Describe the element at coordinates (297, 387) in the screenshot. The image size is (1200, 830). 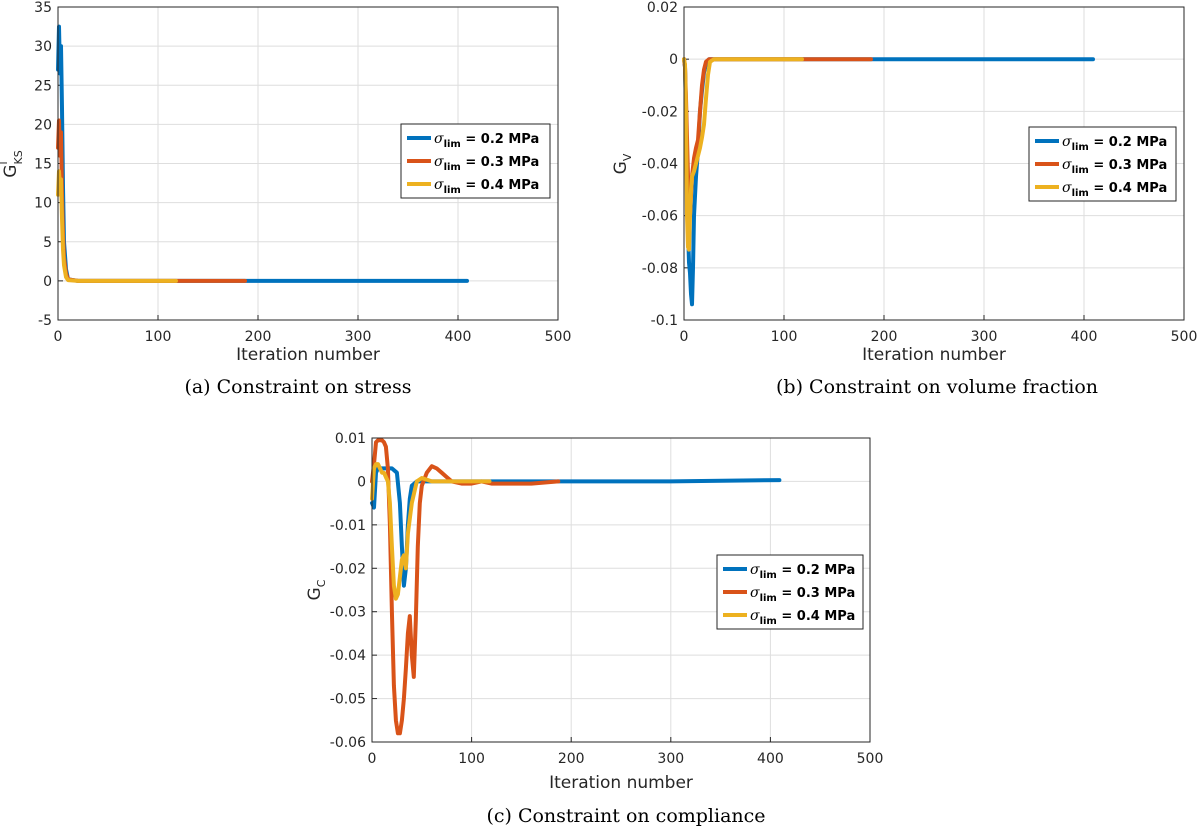
I see `caption: (a) Constraint on stress` at that location.